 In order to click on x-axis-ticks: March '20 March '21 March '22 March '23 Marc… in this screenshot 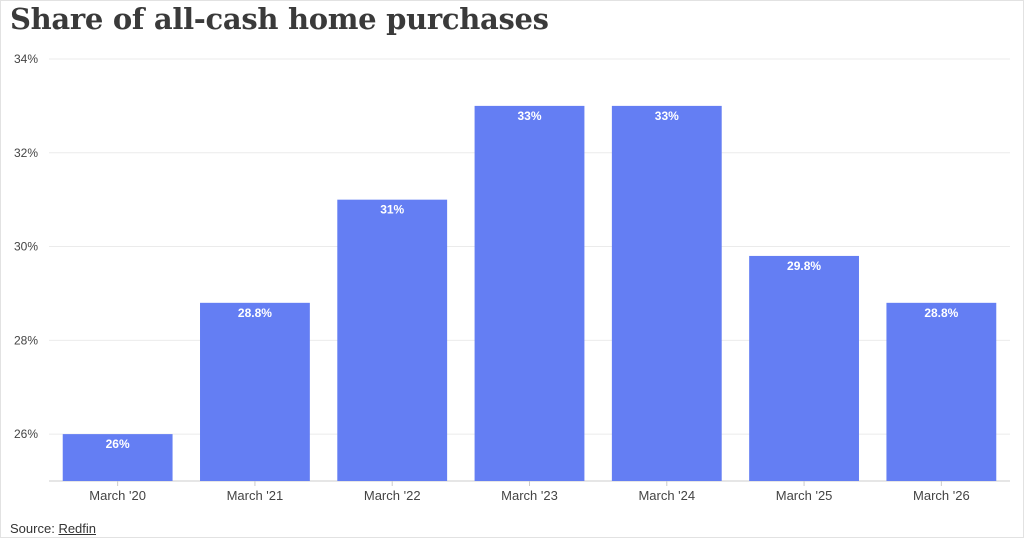, I will do `click(529, 492)`.